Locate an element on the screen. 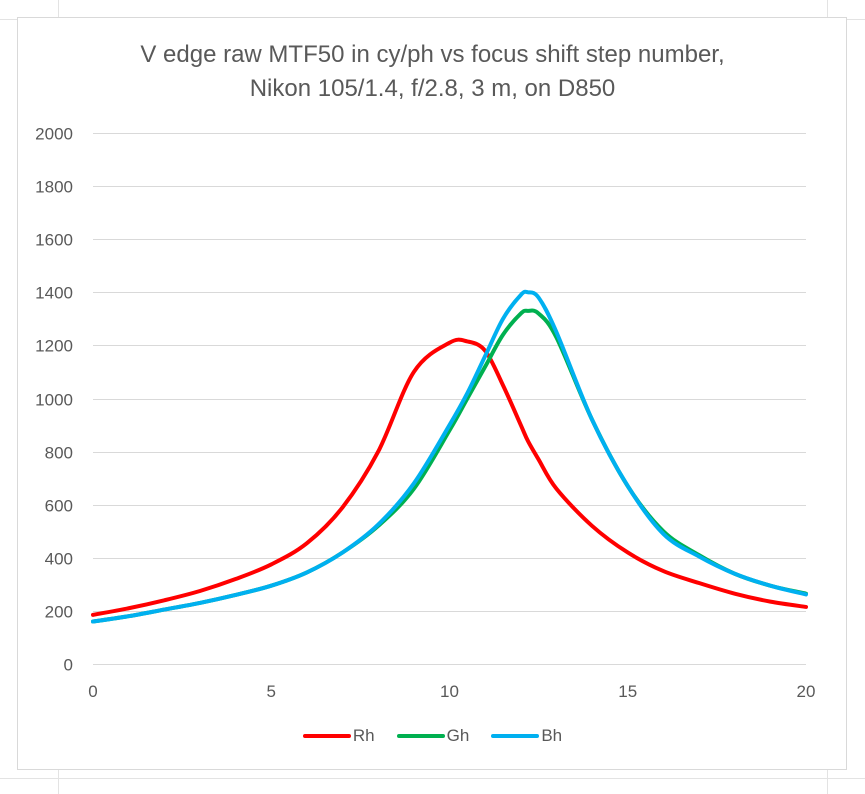 The image size is (865, 794). legend-item-rh: Rh is located at coordinates (338, 736).